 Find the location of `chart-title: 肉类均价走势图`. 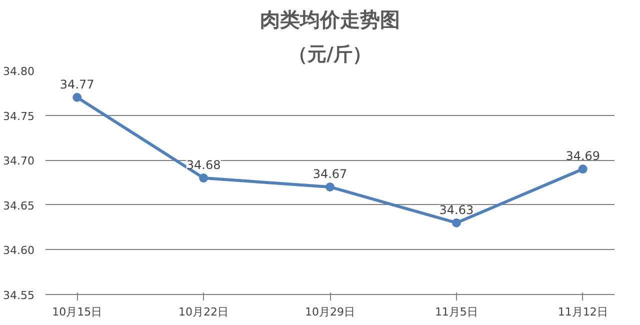

chart-title: 肉类均价走势图 is located at coordinates (330, 20).